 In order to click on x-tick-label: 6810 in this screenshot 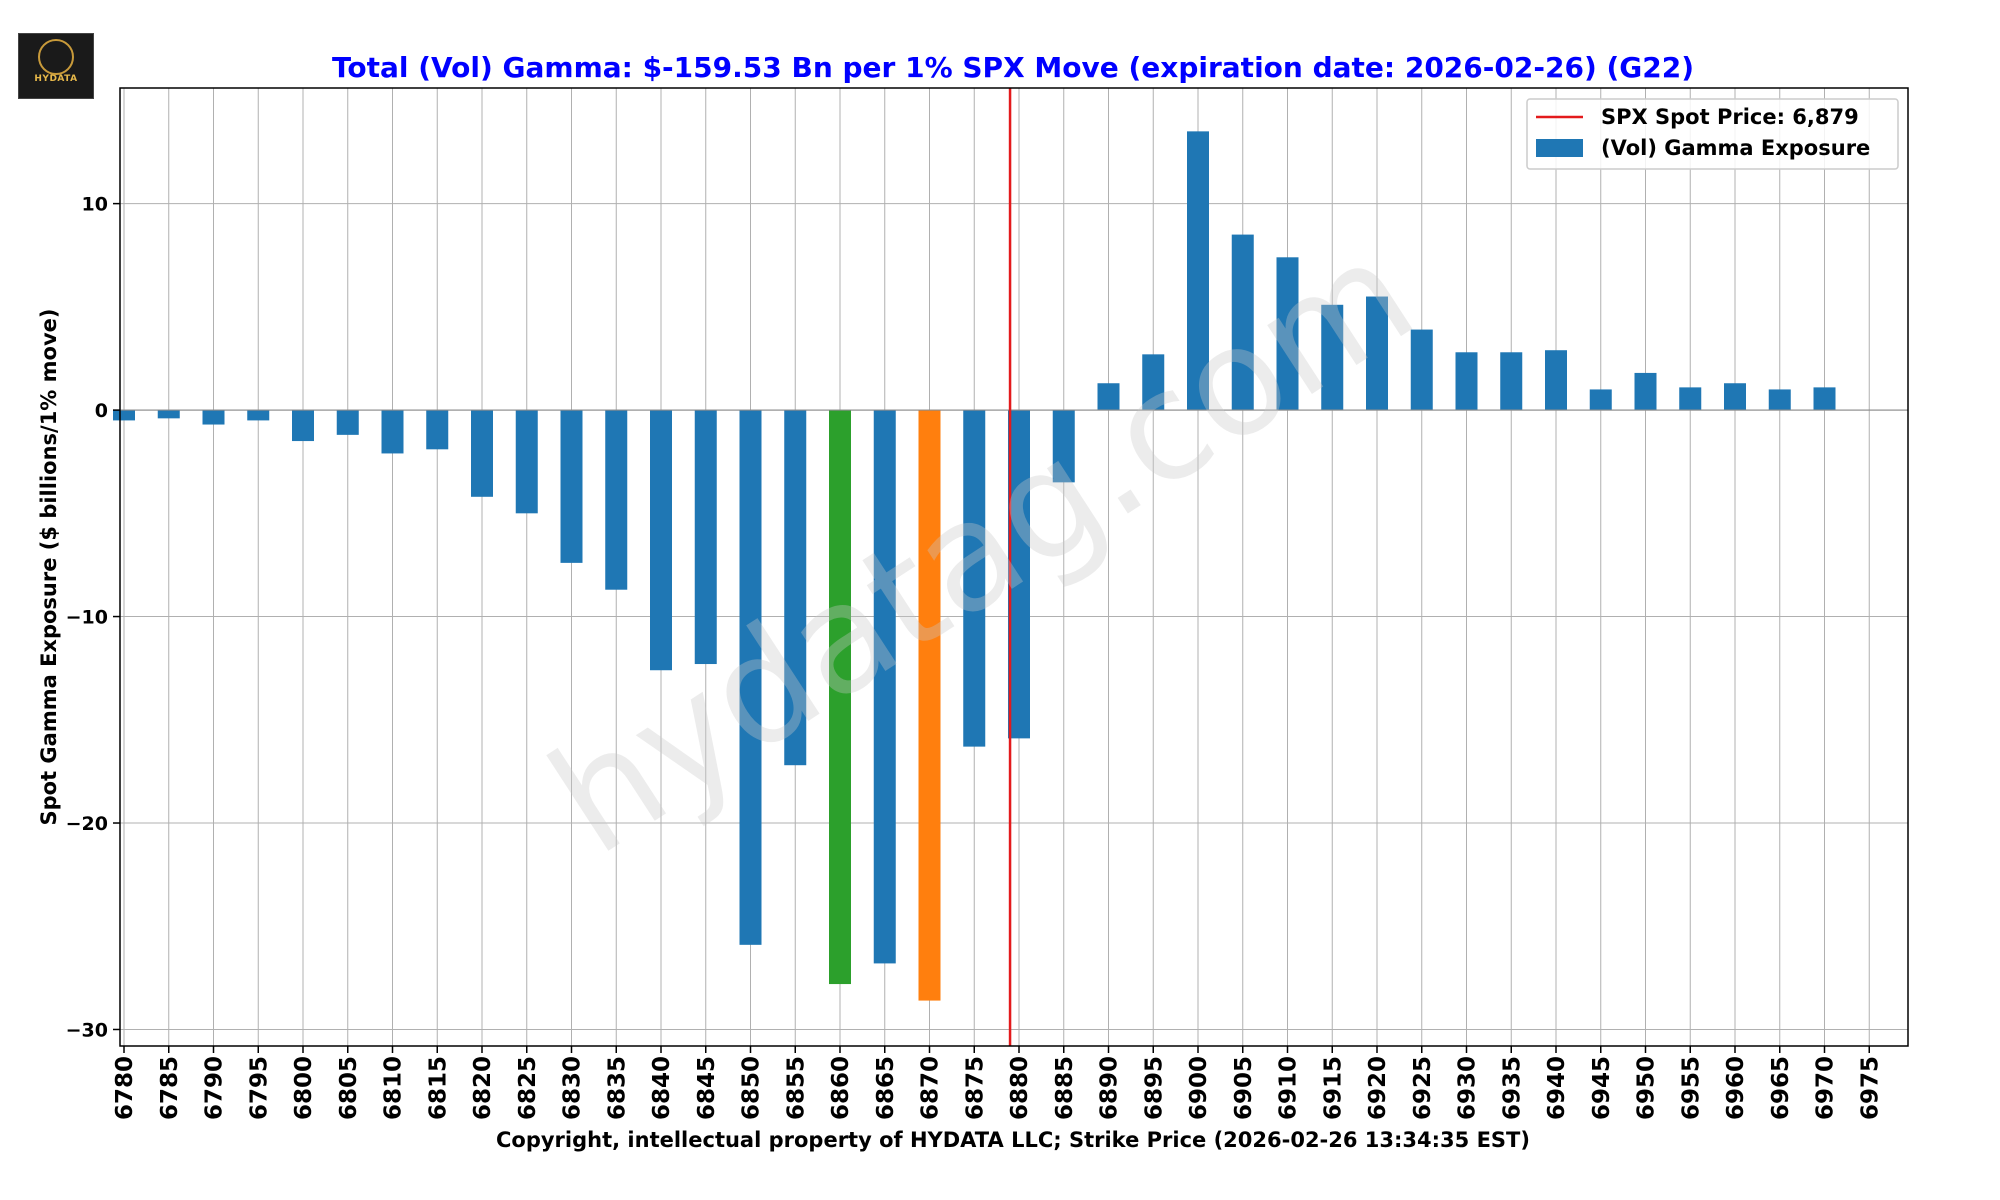, I will do `click(394, 1088)`.